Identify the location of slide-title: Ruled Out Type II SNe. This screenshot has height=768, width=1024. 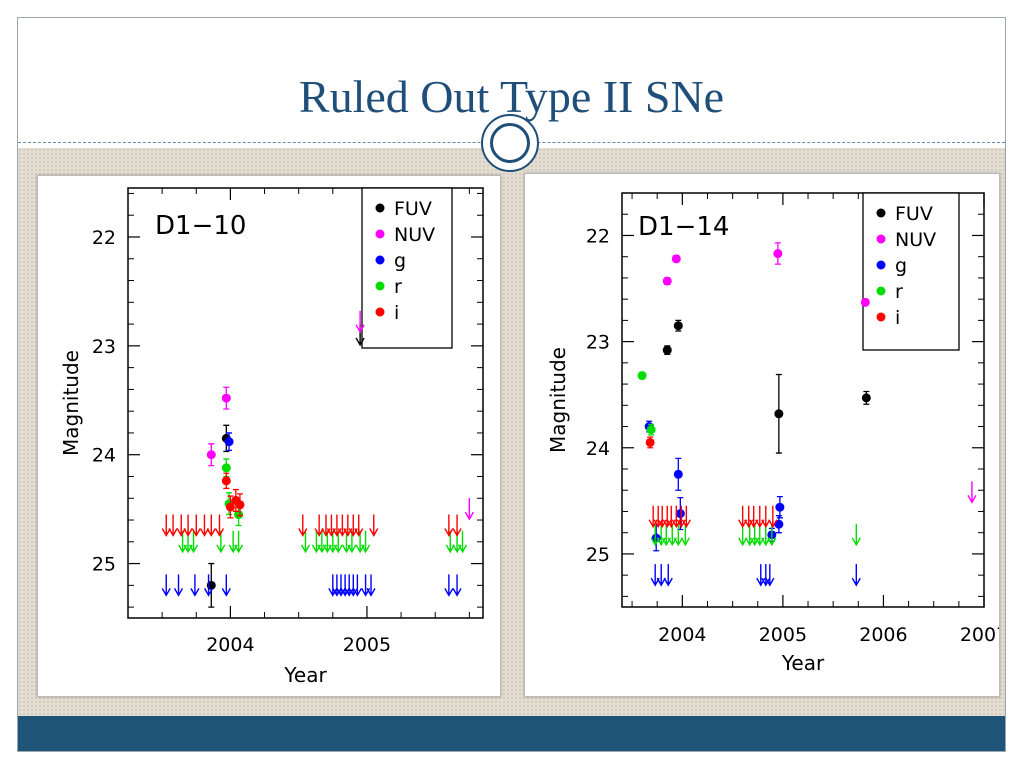
(511, 96).